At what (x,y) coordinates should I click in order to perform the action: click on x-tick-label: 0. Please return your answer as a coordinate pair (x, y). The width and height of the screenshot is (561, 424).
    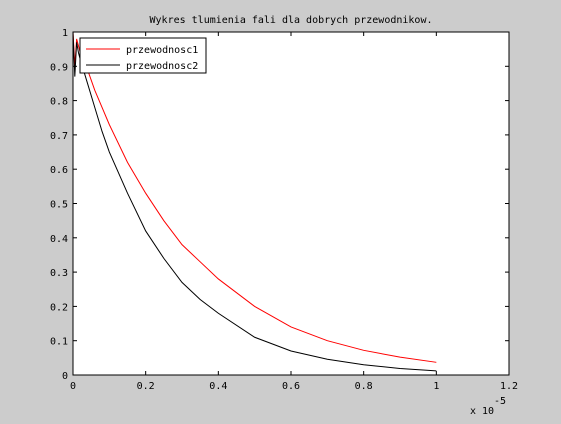
    Looking at the image, I should click on (73, 386).